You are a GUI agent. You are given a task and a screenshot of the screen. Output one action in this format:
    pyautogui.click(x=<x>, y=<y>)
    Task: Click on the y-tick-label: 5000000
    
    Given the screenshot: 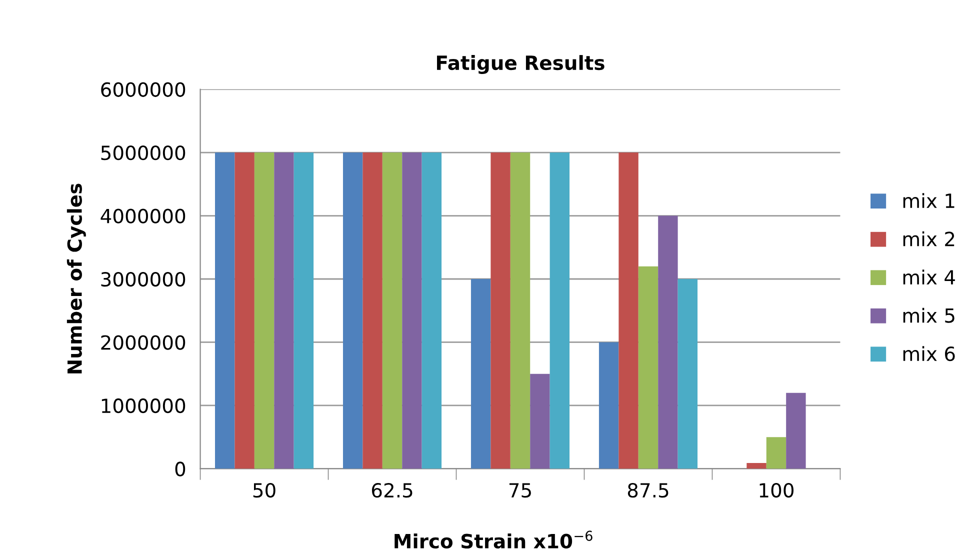 What is the action you would take?
    pyautogui.click(x=143, y=152)
    